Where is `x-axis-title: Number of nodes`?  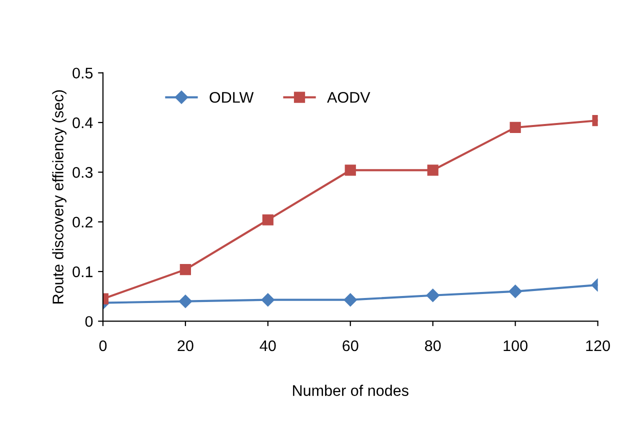
x-axis-title: Number of nodes is located at coordinates (350, 390).